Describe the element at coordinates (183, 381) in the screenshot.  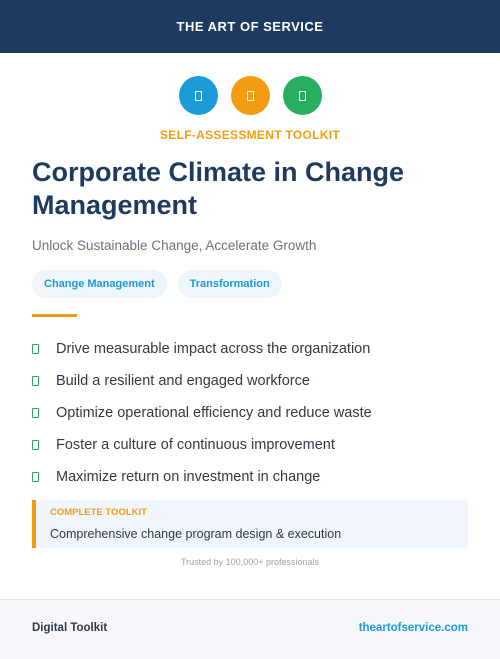
I see `benefit-text: Build a resilient and engaged workforce` at that location.